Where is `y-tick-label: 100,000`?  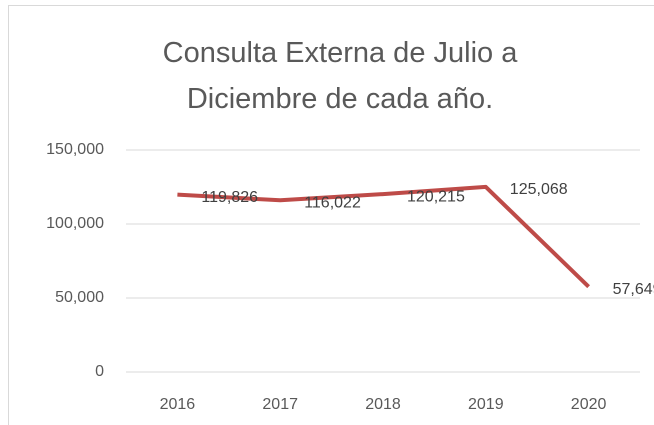
y-tick-label: 100,000 is located at coordinates (75, 223).